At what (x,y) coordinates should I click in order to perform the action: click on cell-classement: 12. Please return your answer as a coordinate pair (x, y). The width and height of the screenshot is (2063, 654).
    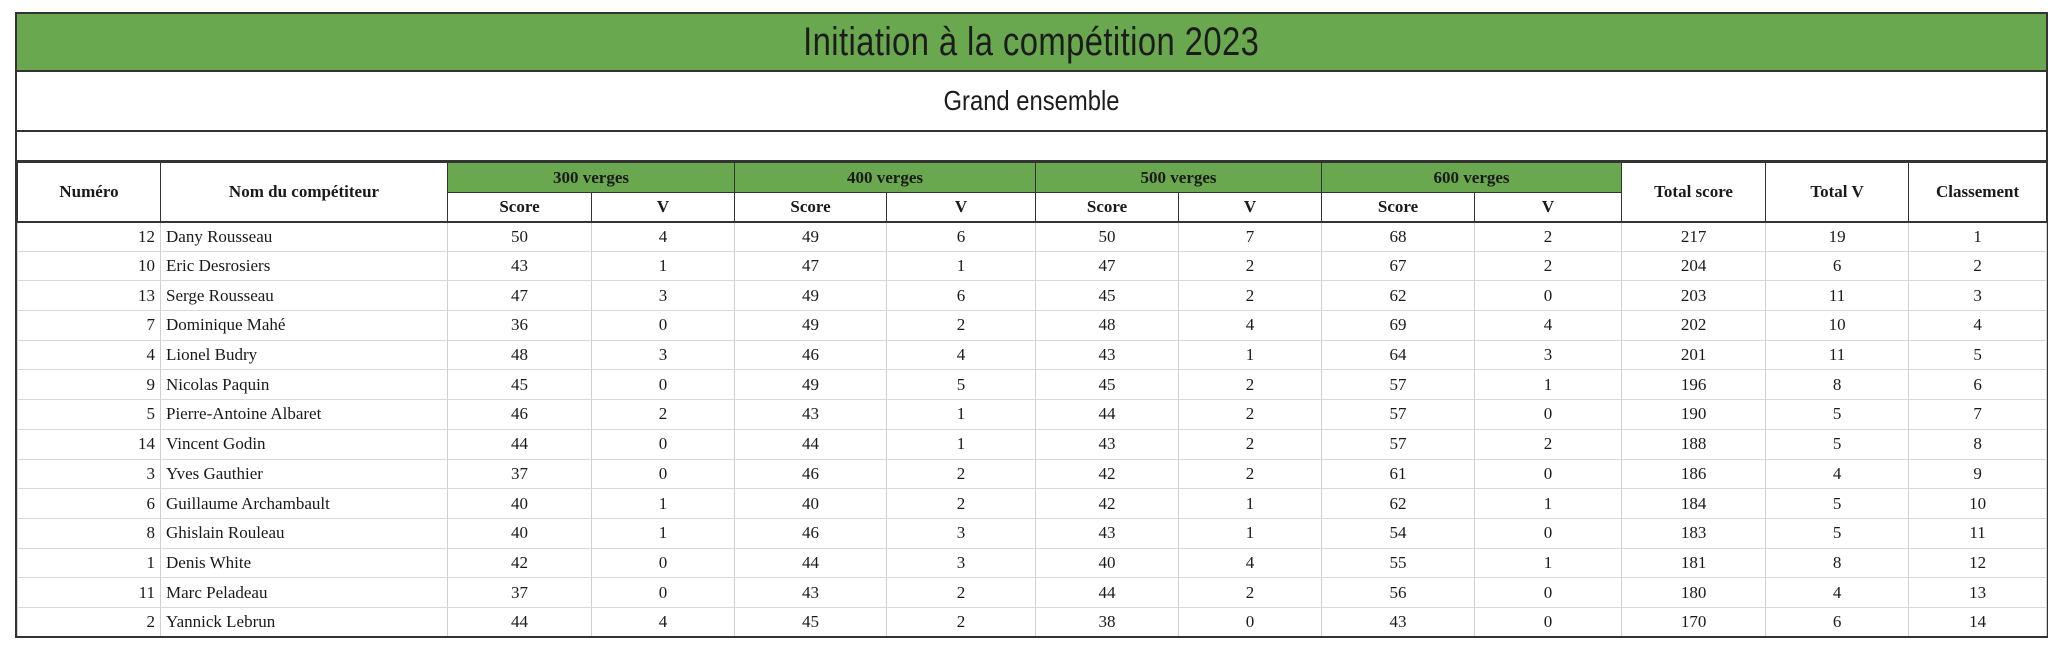
    Looking at the image, I should click on (1978, 563).